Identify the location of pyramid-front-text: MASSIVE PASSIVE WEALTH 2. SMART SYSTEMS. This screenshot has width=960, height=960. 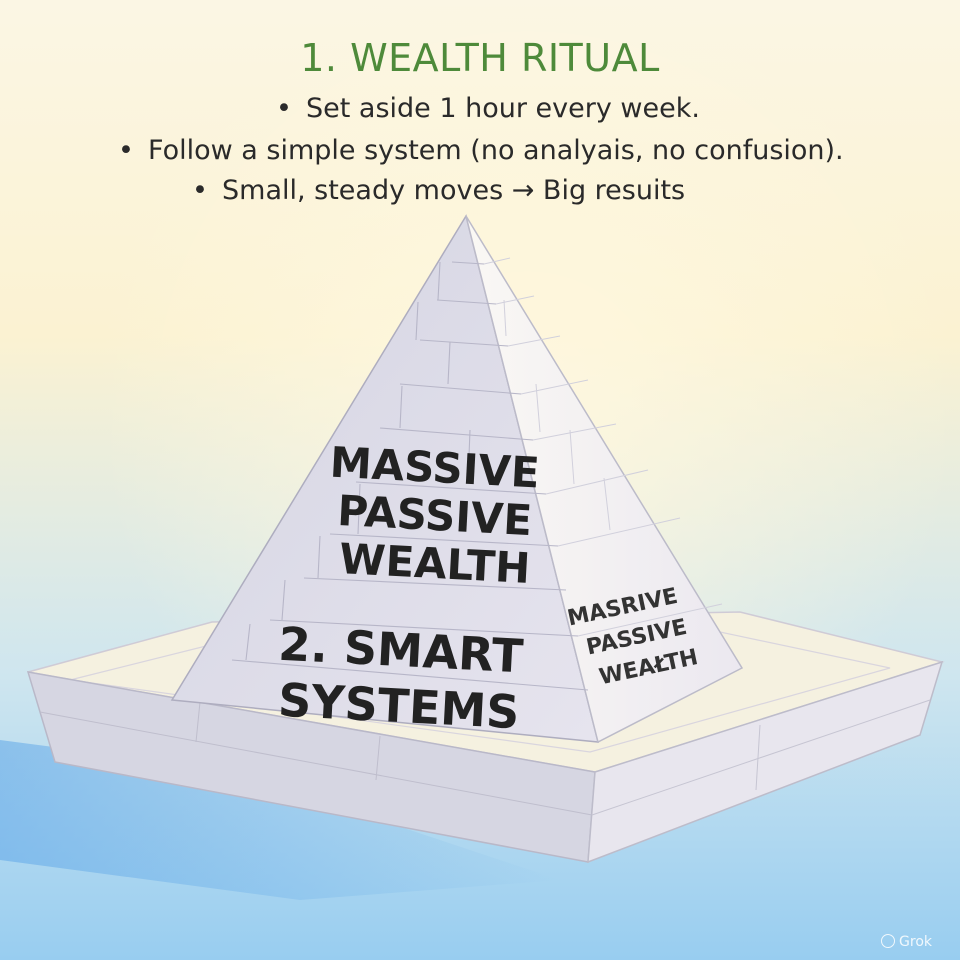
(409, 589).